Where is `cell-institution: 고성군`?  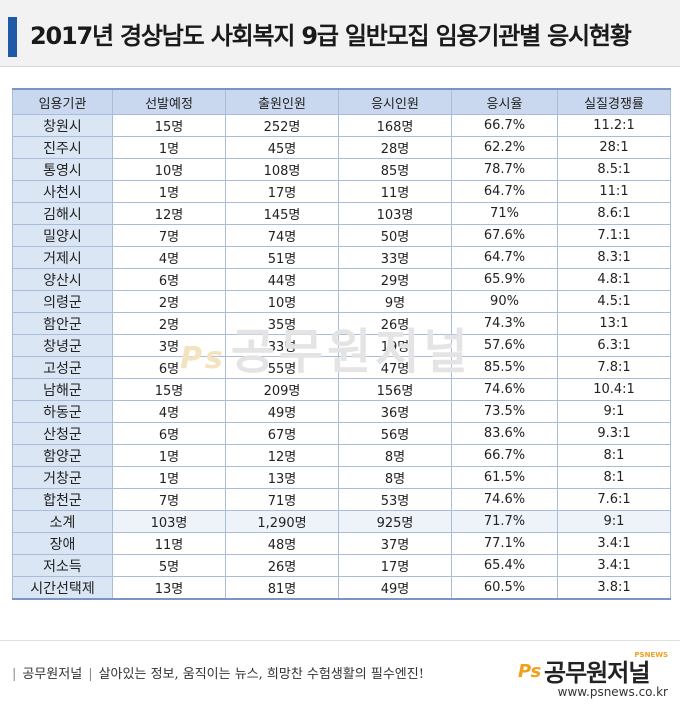
cell-institution: 고성군 is located at coordinates (62, 367).